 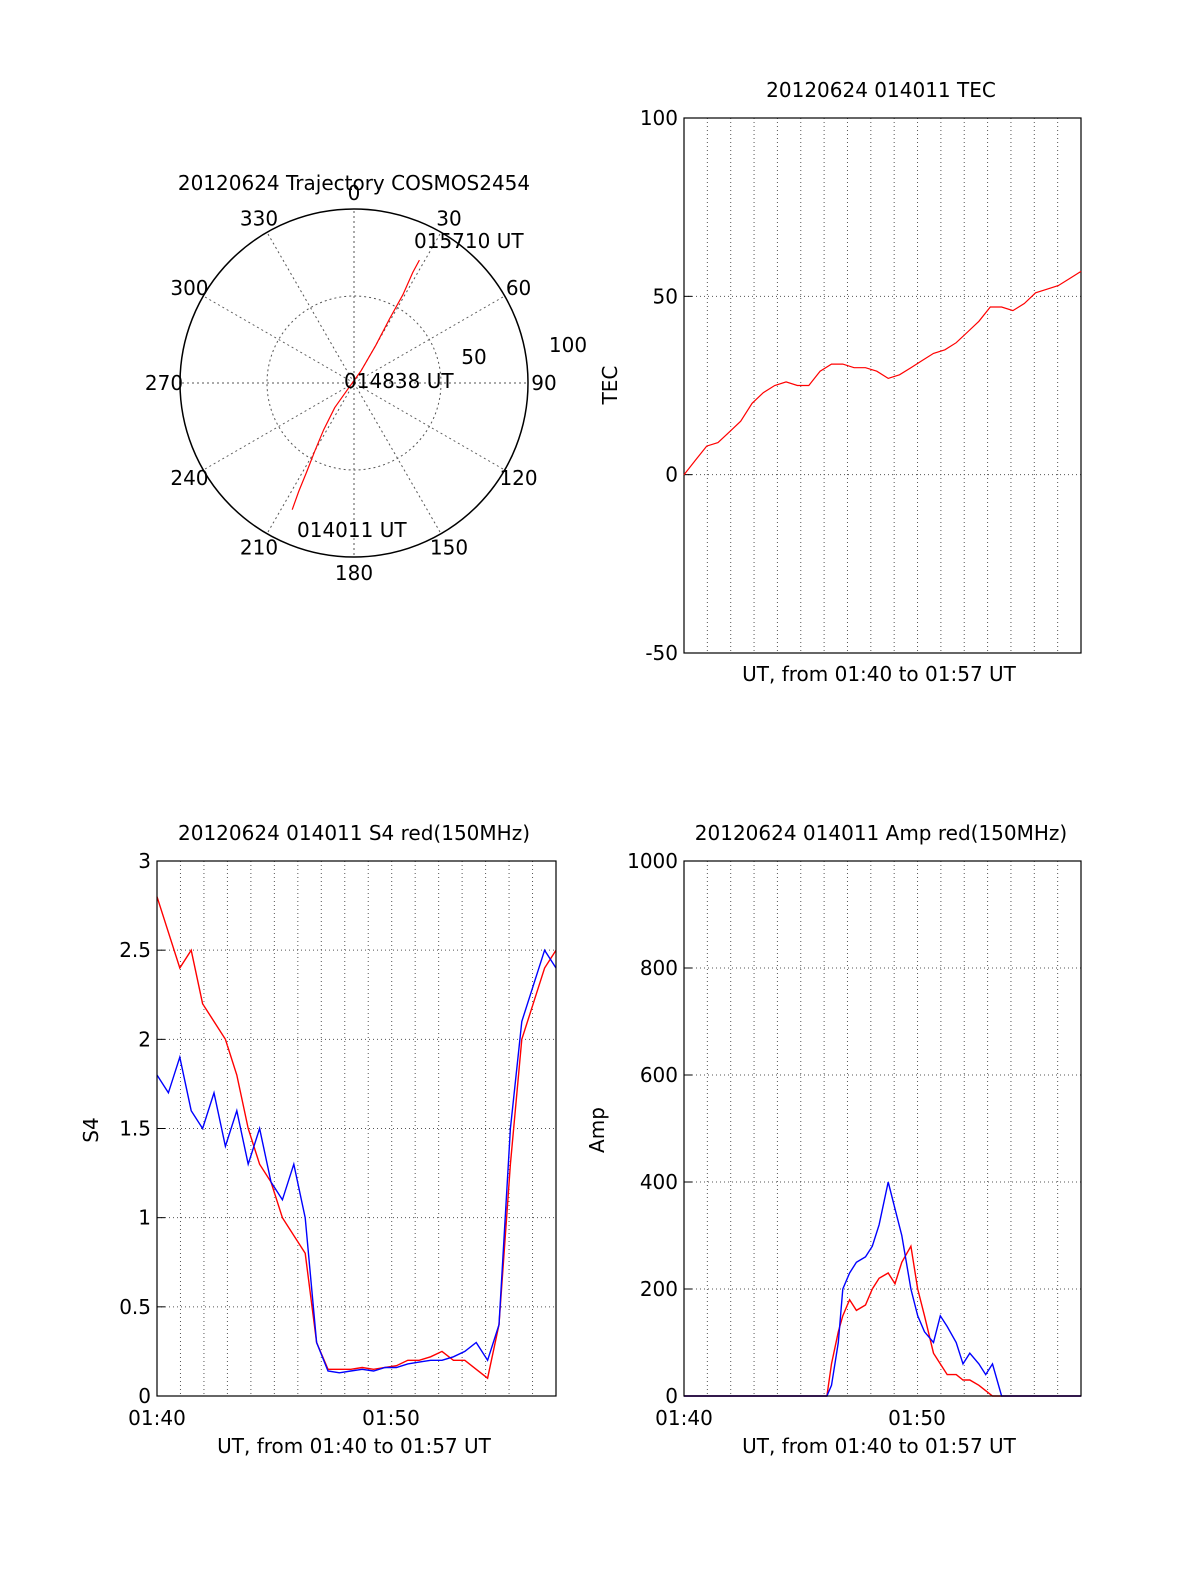 What do you see at coordinates (356, 1161) in the screenshot?
I see `s4-series-blue` at bounding box center [356, 1161].